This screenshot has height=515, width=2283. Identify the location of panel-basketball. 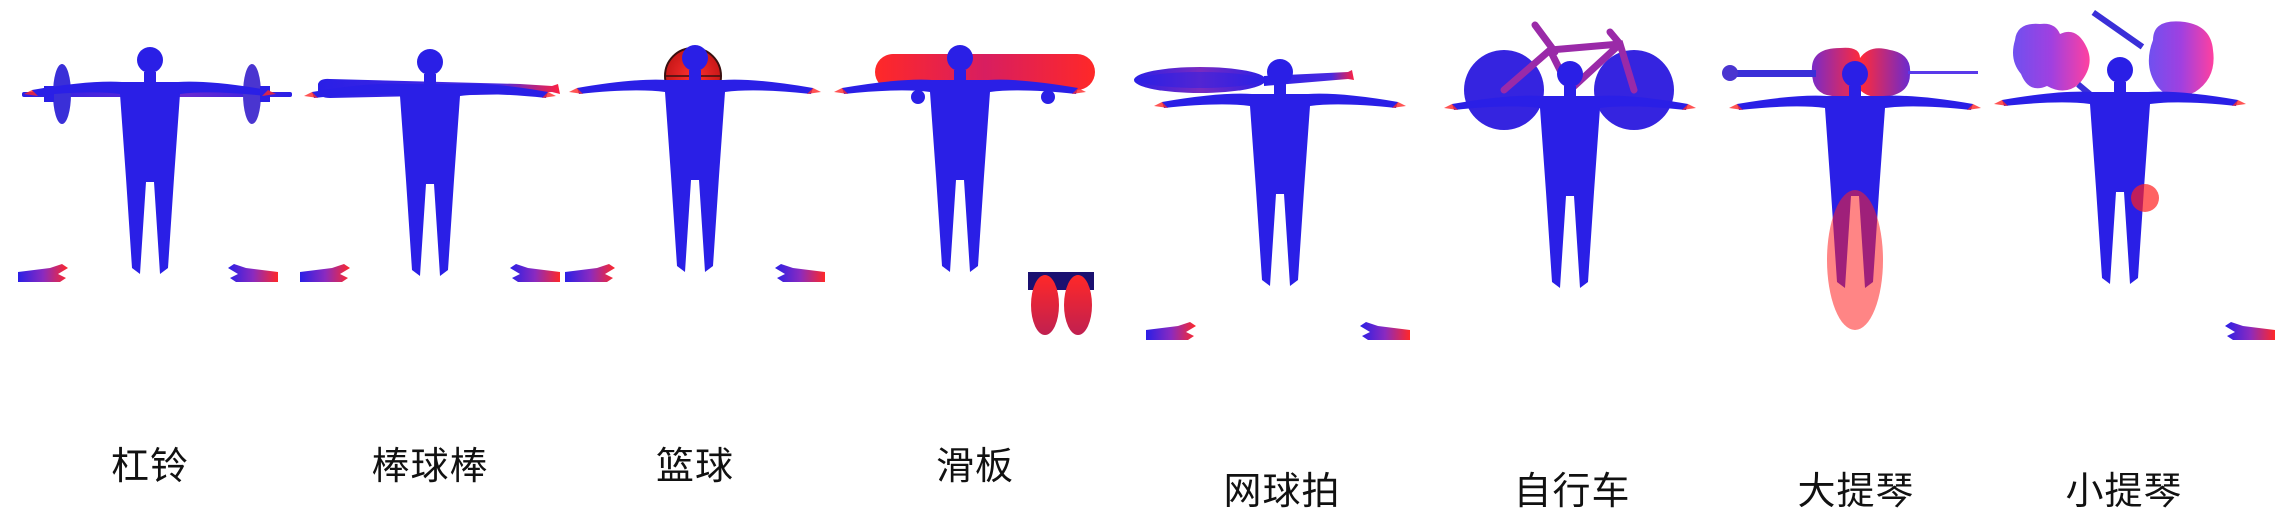
(702, 252).